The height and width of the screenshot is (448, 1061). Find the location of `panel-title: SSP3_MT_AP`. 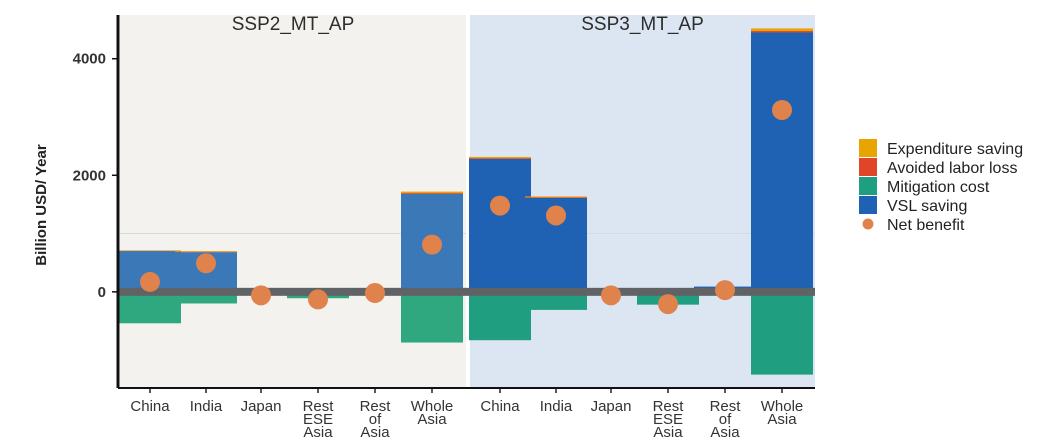

panel-title: SSP3_MT_AP is located at coordinates (642, 24).